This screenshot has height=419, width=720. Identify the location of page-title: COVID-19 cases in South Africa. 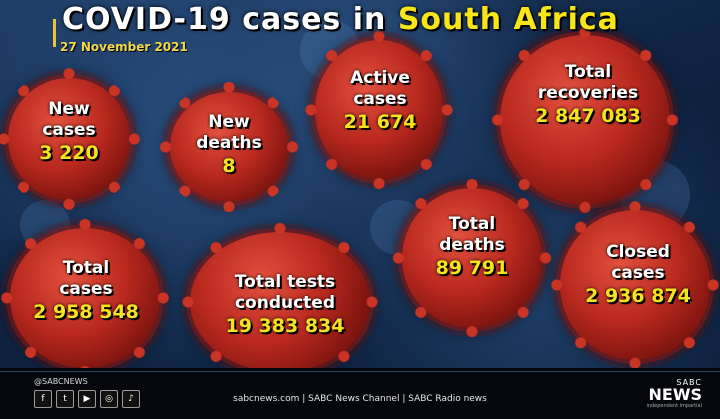
(340, 19).